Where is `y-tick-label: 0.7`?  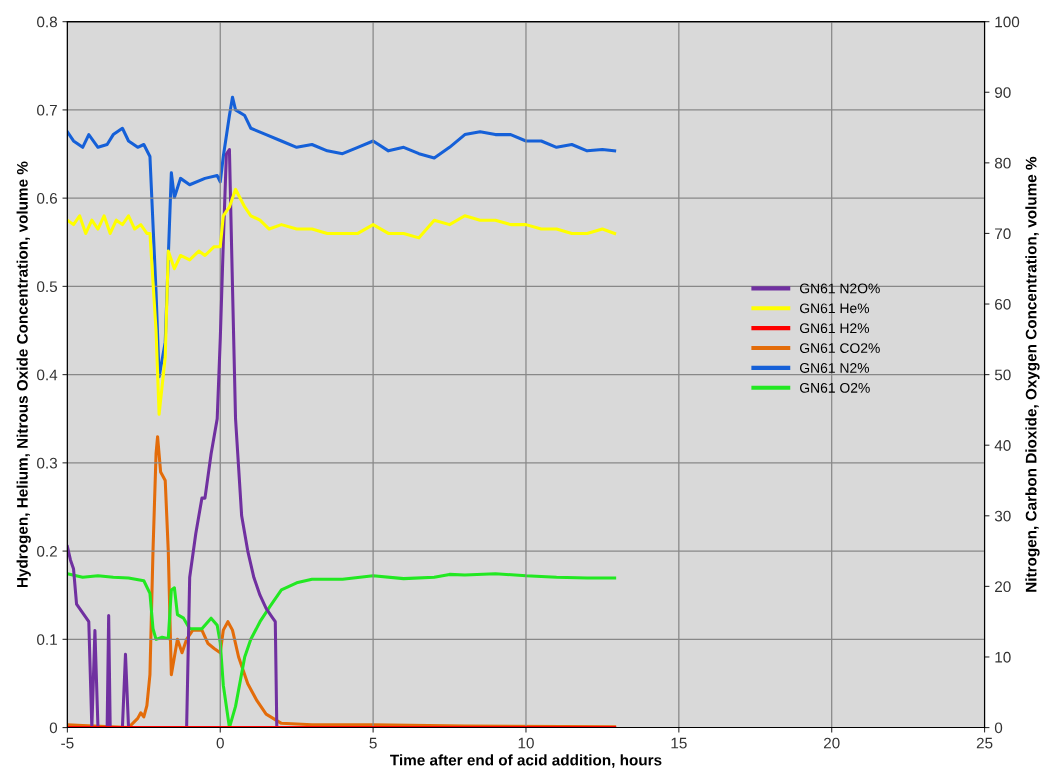 y-tick-label: 0.7 is located at coordinates (47, 110).